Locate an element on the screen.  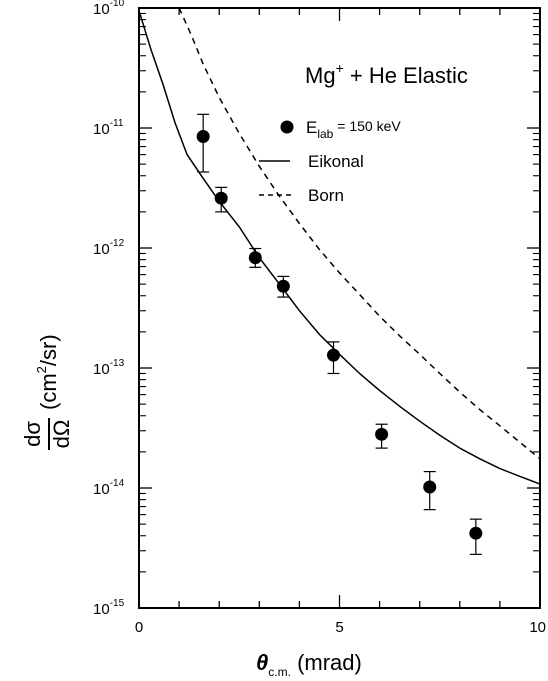
x-tick-label: 5 is located at coordinates (339, 627).